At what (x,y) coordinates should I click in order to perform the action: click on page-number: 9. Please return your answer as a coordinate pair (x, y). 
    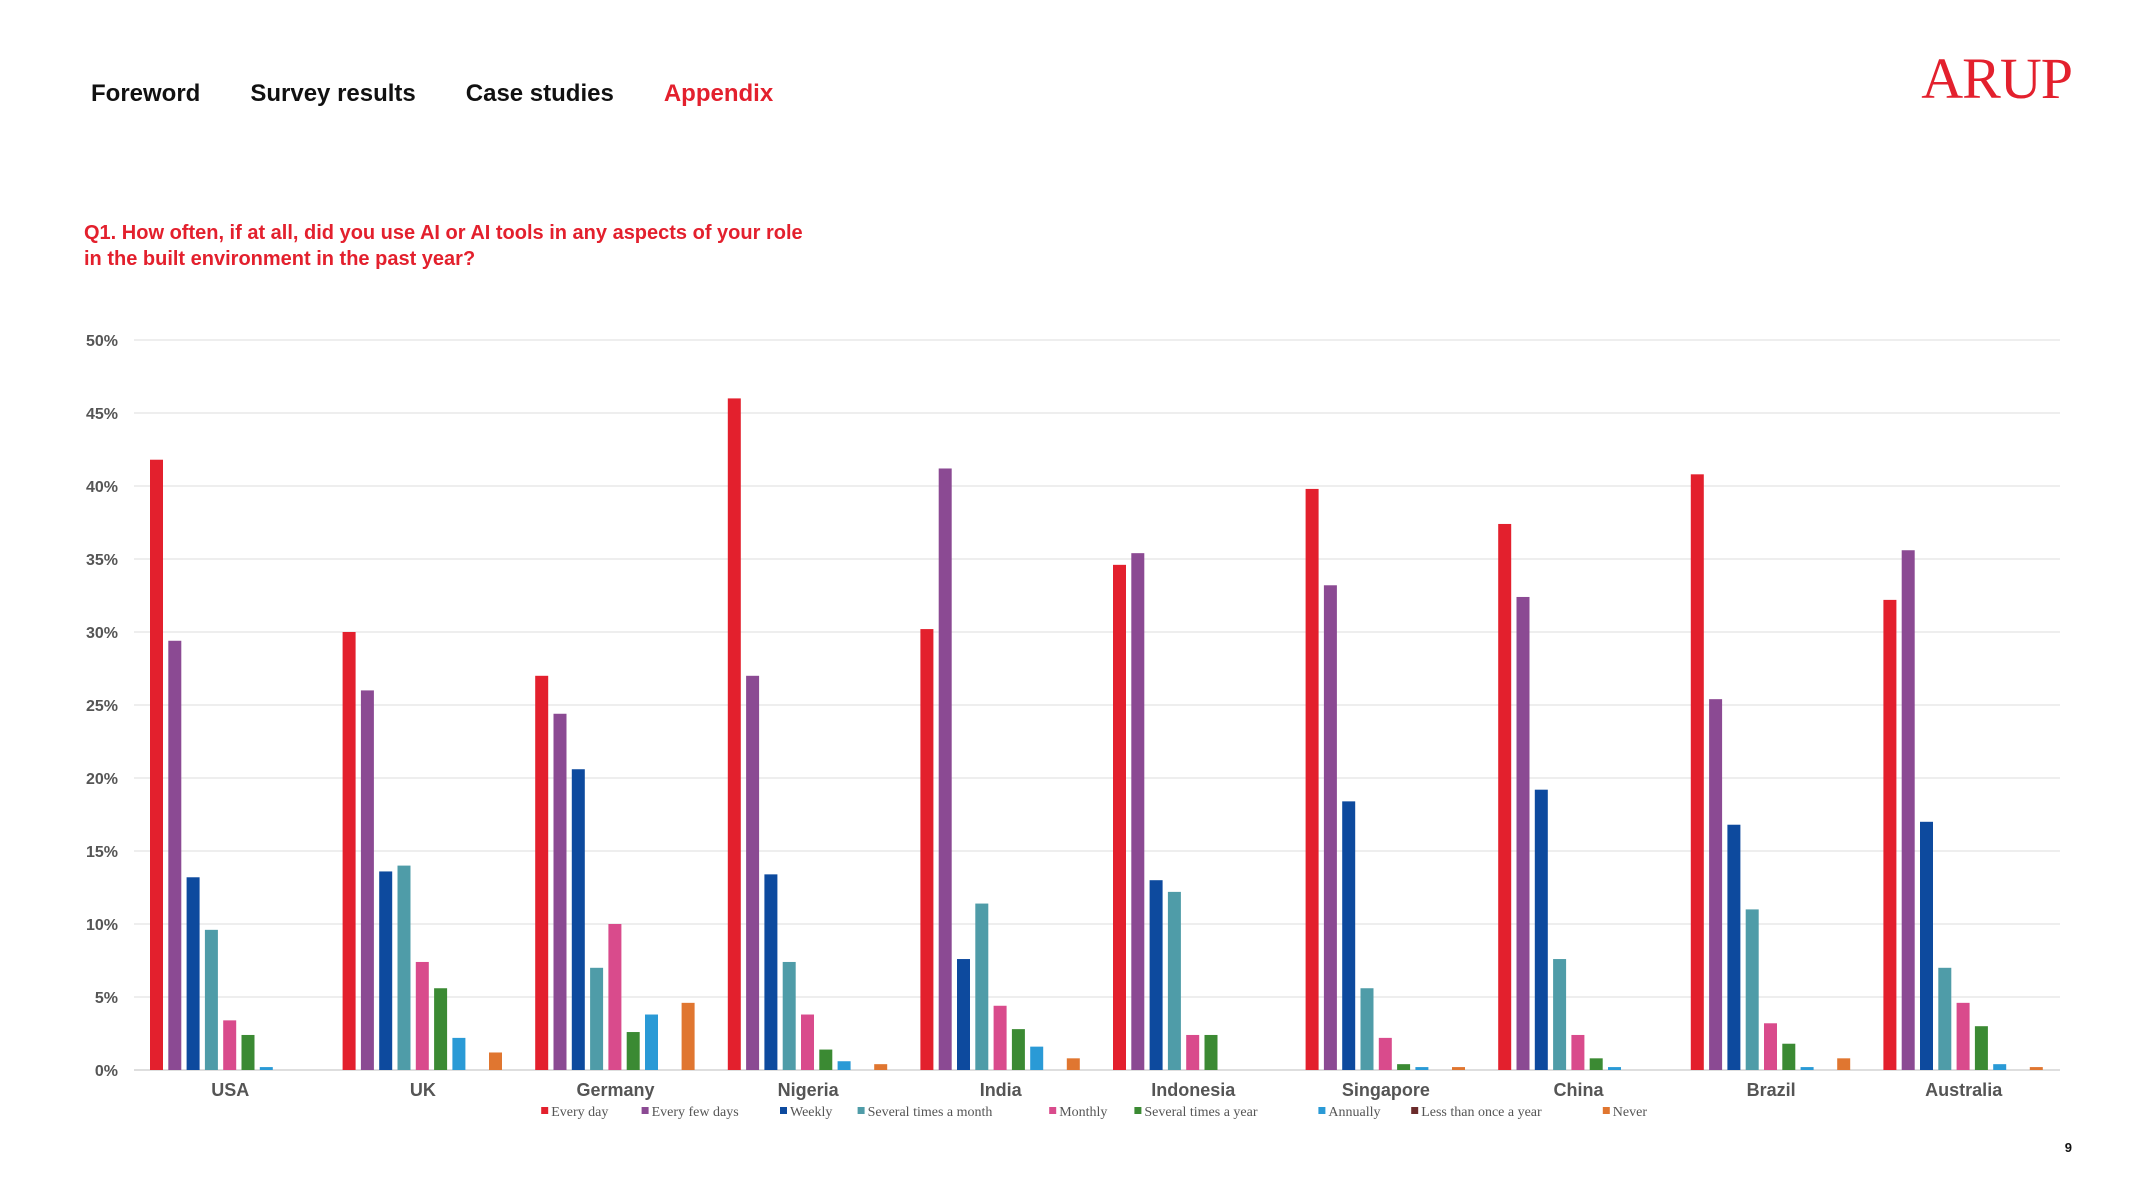
    Looking at the image, I should click on (2068, 1147).